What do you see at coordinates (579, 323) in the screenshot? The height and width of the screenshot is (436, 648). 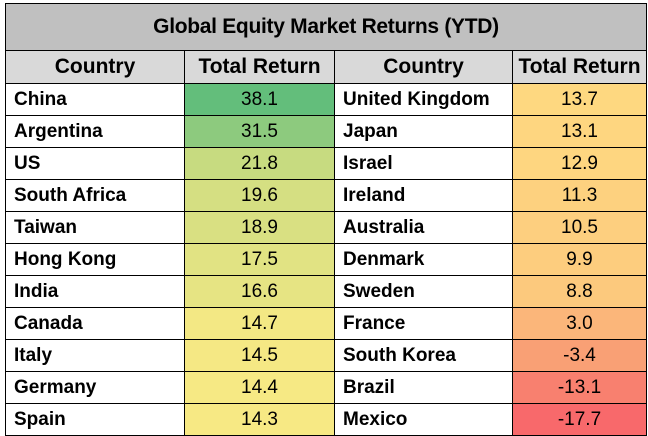 I see `return-value-cell: 3.0` at bounding box center [579, 323].